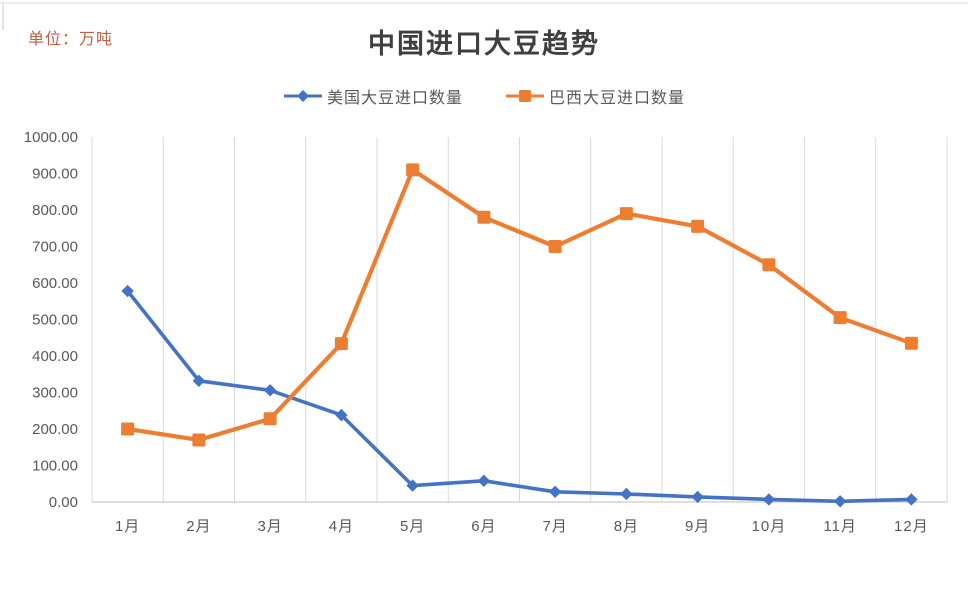 This screenshot has height=595, width=968. What do you see at coordinates (484, 3) in the screenshot?
I see `window-top-border` at bounding box center [484, 3].